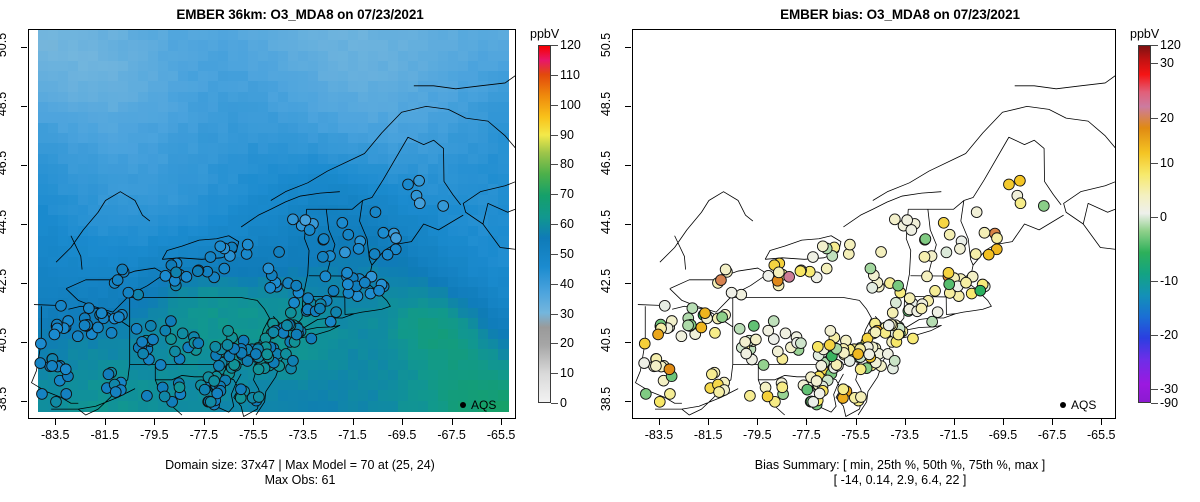  Describe the element at coordinates (567, 313) in the screenshot. I see `colorbar-tick-label: 30` at that location.